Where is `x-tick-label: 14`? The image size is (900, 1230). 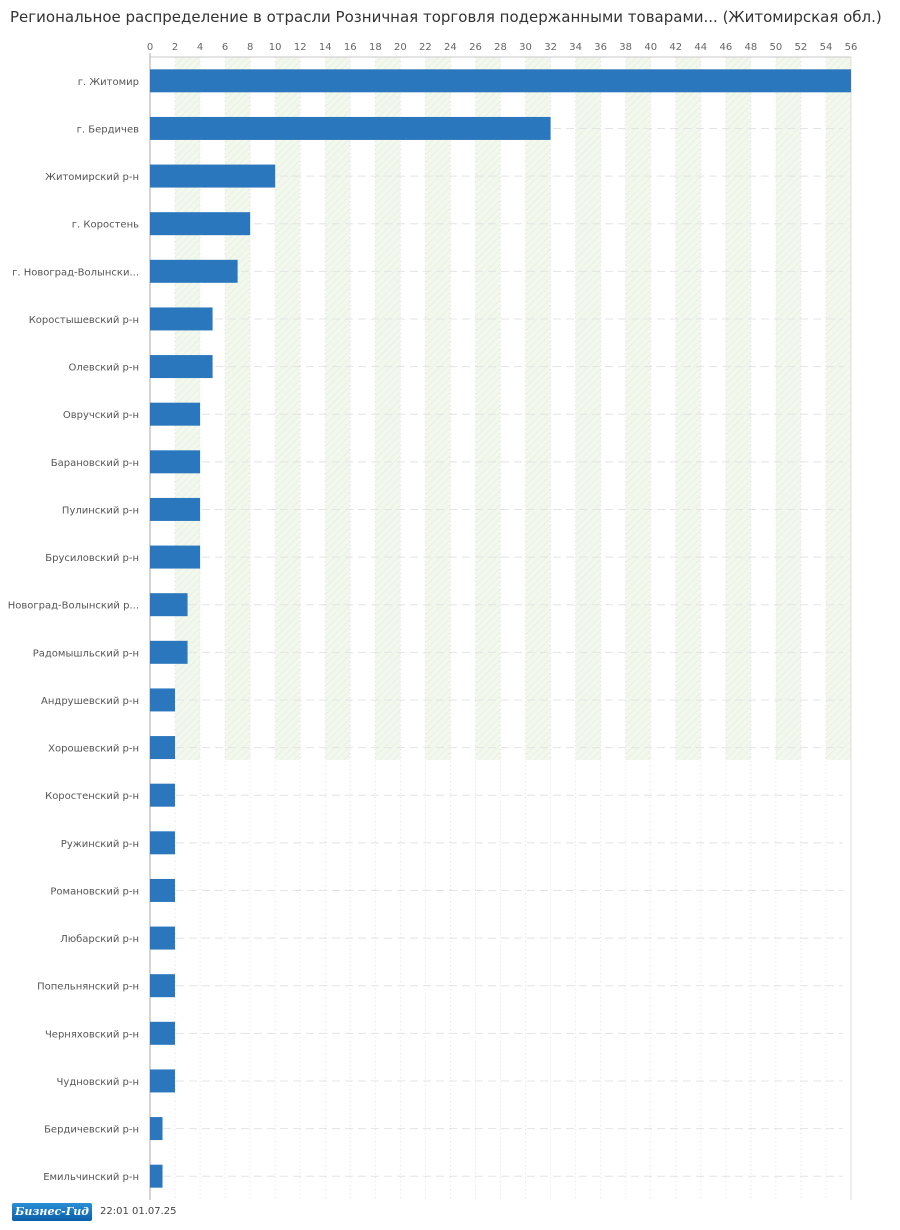 x-tick-label: 14 is located at coordinates (325, 47).